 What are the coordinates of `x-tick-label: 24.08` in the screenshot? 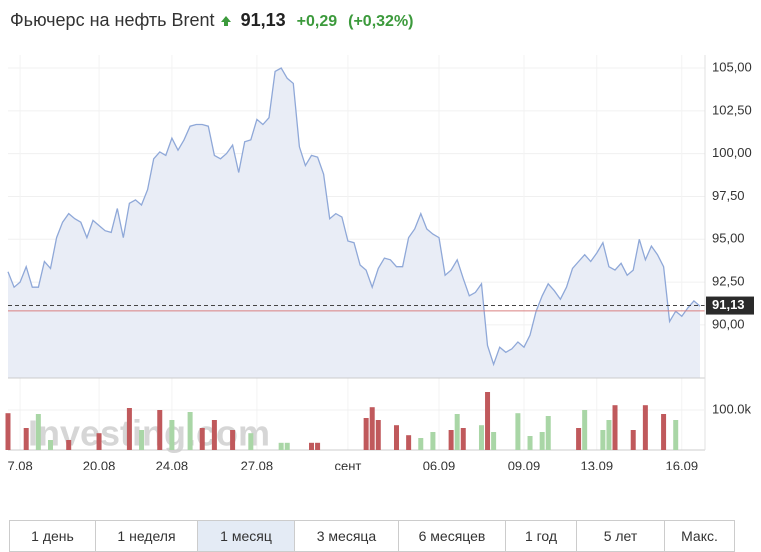 It's located at (172, 464).